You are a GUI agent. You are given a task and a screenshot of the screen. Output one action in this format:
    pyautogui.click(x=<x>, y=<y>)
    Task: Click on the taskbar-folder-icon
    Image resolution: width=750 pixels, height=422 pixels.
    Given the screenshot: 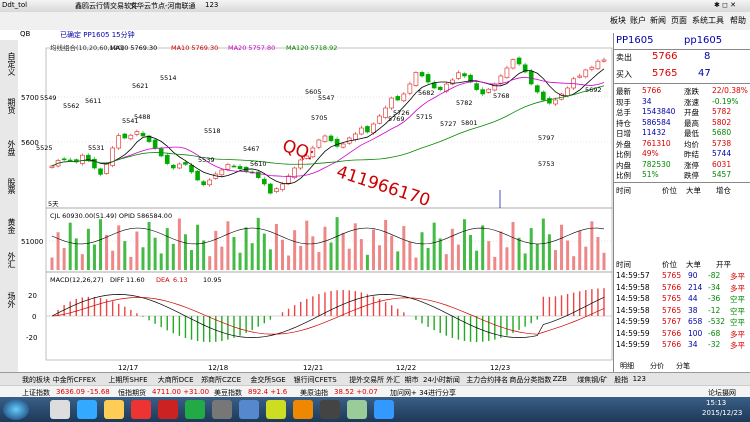 What is the action you would take?
    pyautogui.click(x=114, y=409)
    